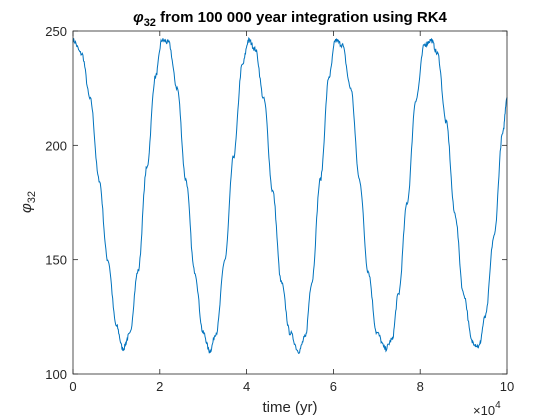 The width and height of the screenshot is (560, 420). Describe the element at coordinates (159, 386) in the screenshot. I see `x-tick-label: 2` at that location.